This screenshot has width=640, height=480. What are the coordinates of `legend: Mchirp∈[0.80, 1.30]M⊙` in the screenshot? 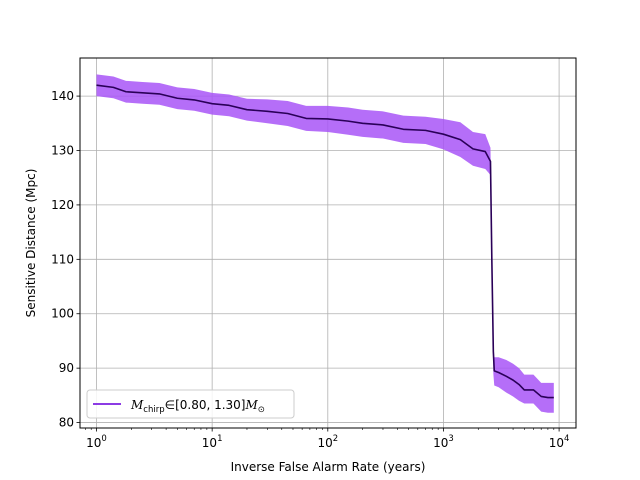 It's located at (190, 404).